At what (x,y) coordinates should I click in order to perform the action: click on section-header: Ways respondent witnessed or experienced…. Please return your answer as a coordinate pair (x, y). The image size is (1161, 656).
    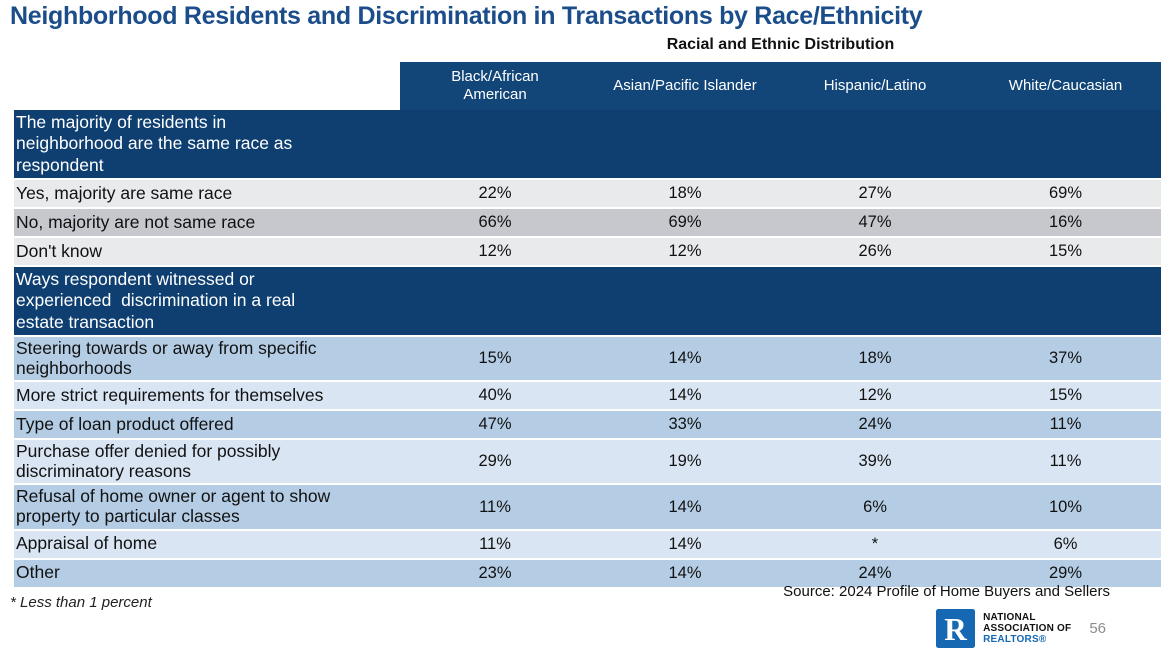
    Looking at the image, I should click on (587, 302).